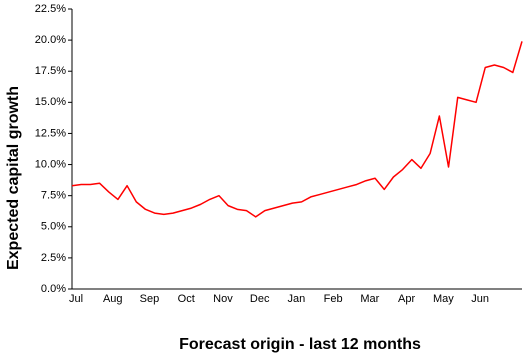 The width and height of the screenshot is (524, 359). What do you see at coordinates (113, 299) in the screenshot?
I see `x-tick-label: Aug` at bounding box center [113, 299].